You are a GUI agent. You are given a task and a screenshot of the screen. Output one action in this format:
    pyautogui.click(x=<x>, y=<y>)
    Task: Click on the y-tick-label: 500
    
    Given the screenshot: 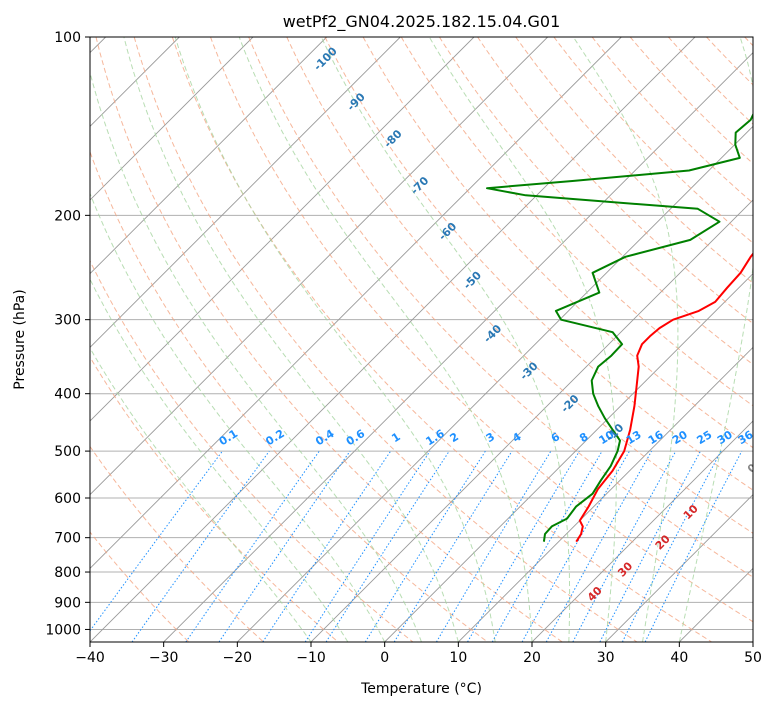 What is the action you would take?
    pyautogui.click(x=67, y=452)
    